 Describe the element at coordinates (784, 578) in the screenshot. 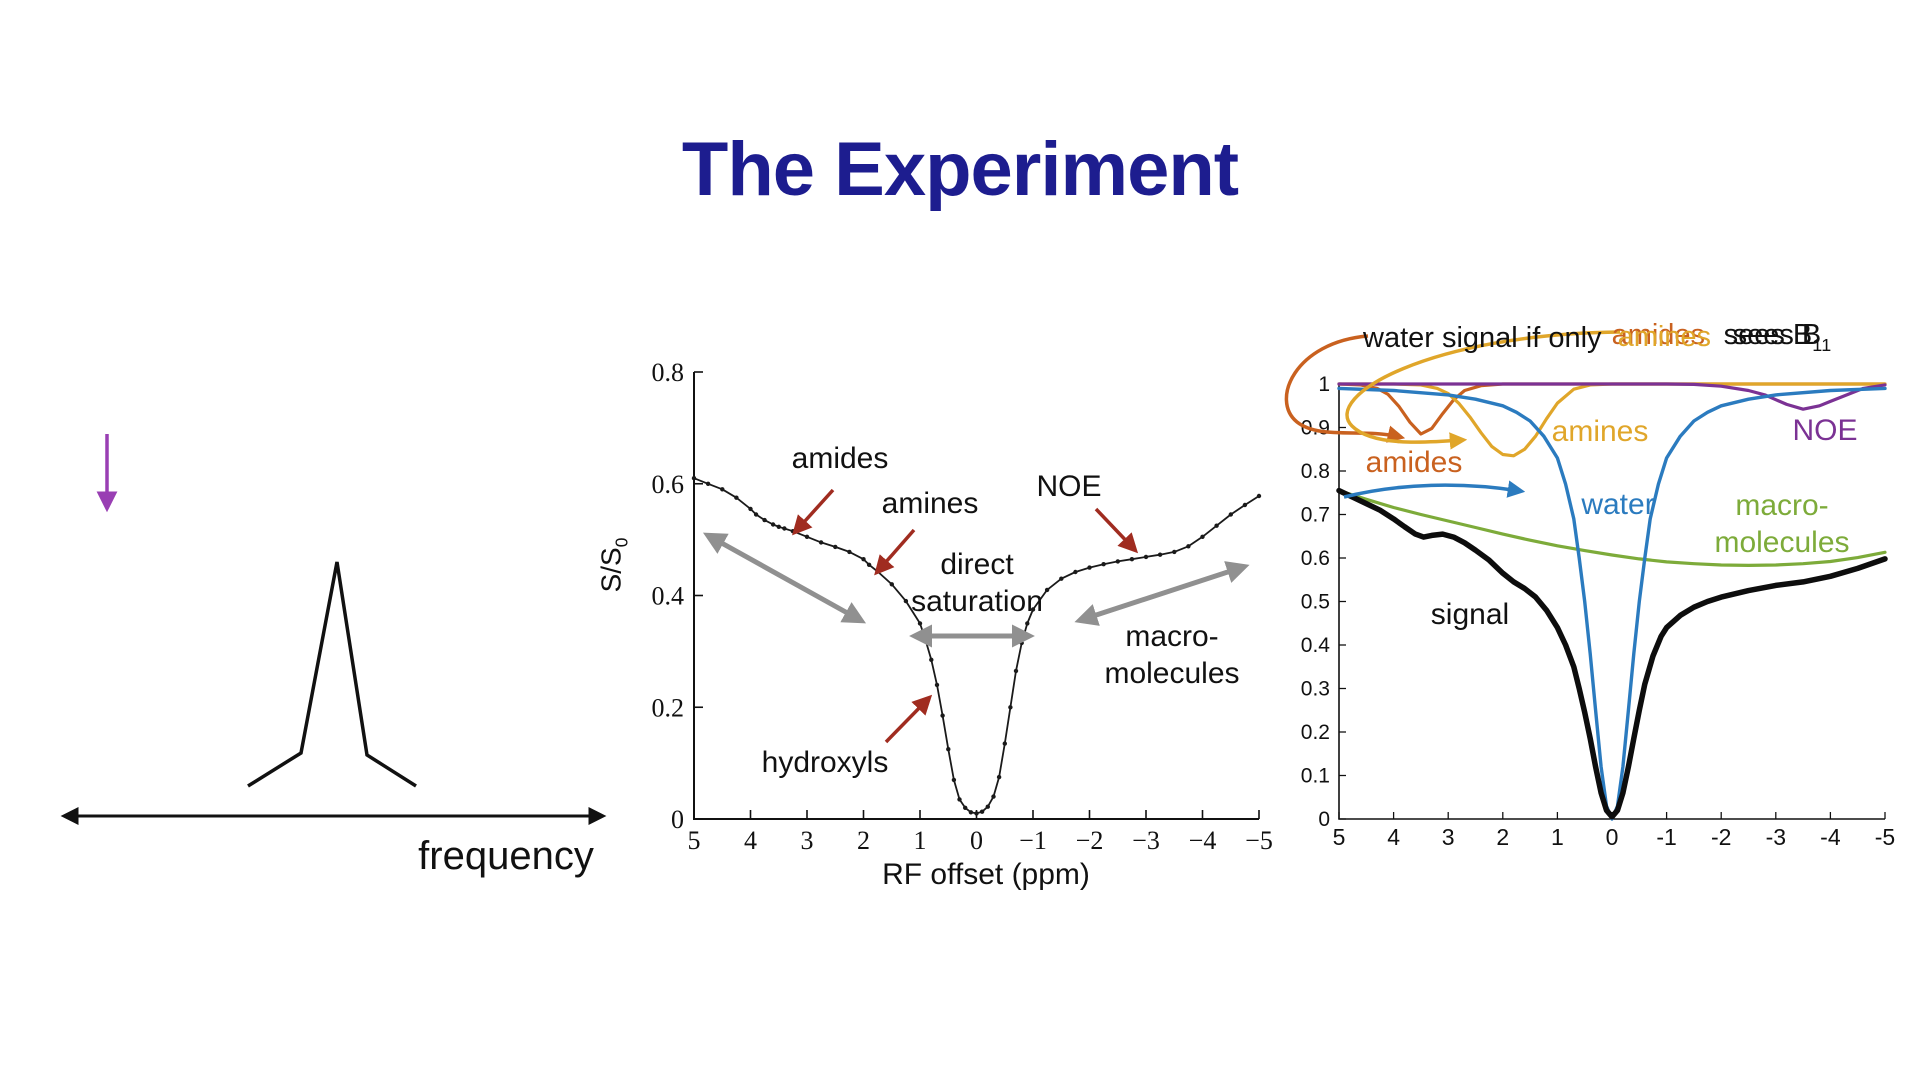

I see `left-flank-double-arrow` at that location.